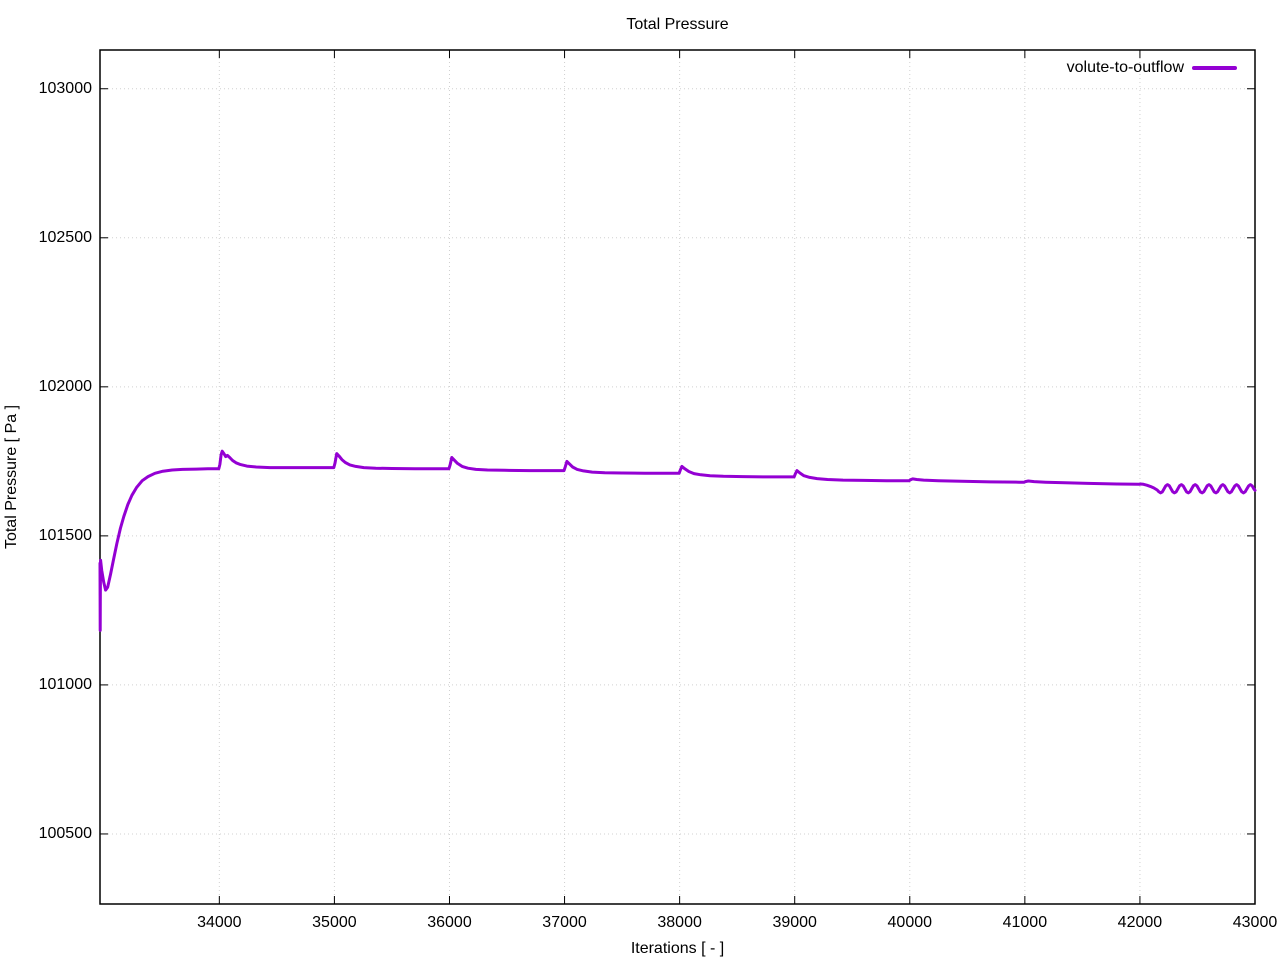  I want to click on y-tick-label: 101000, so click(65, 684).